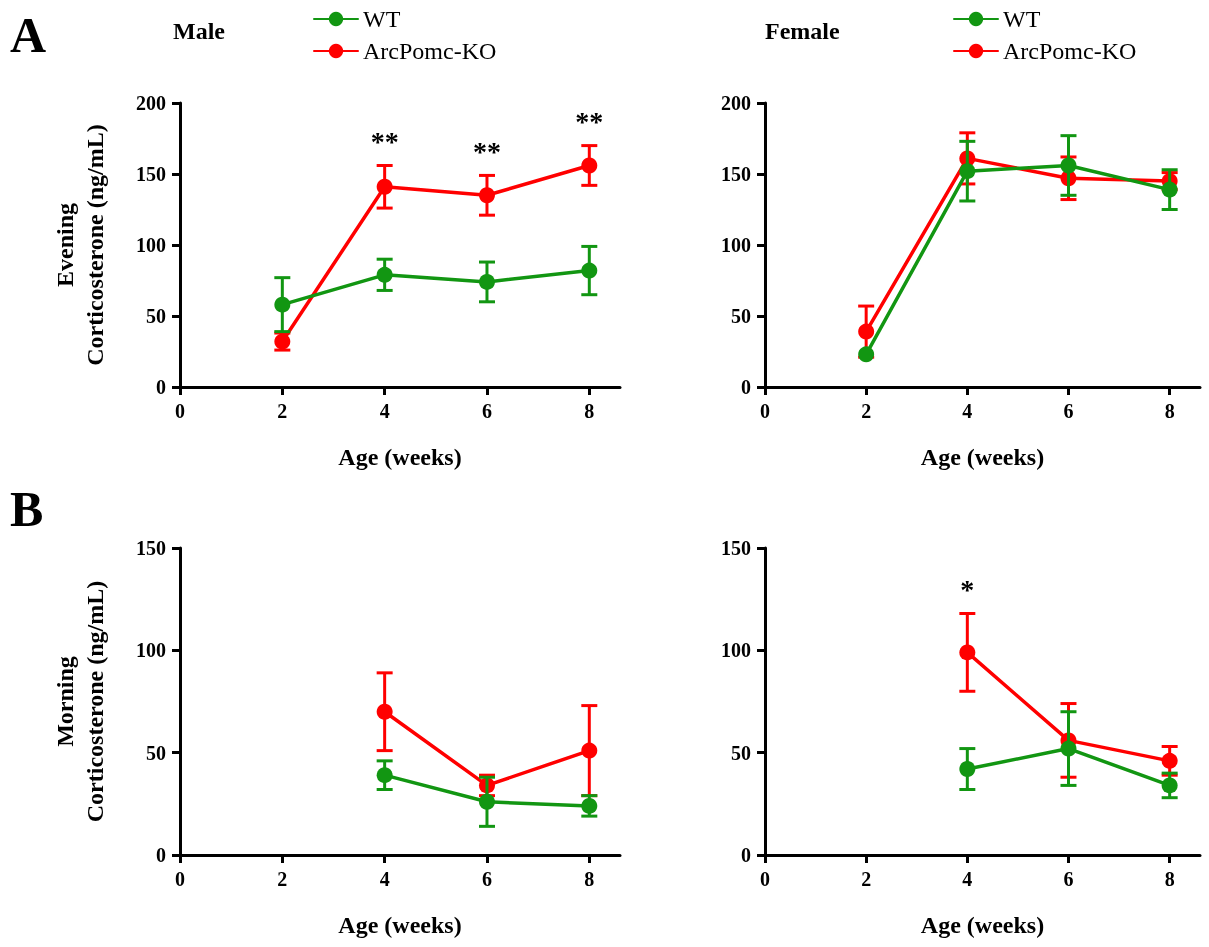 The image size is (1209, 947). What do you see at coordinates (802, 31) in the screenshot?
I see `chart-title: Female` at bounding box center [802, 31].